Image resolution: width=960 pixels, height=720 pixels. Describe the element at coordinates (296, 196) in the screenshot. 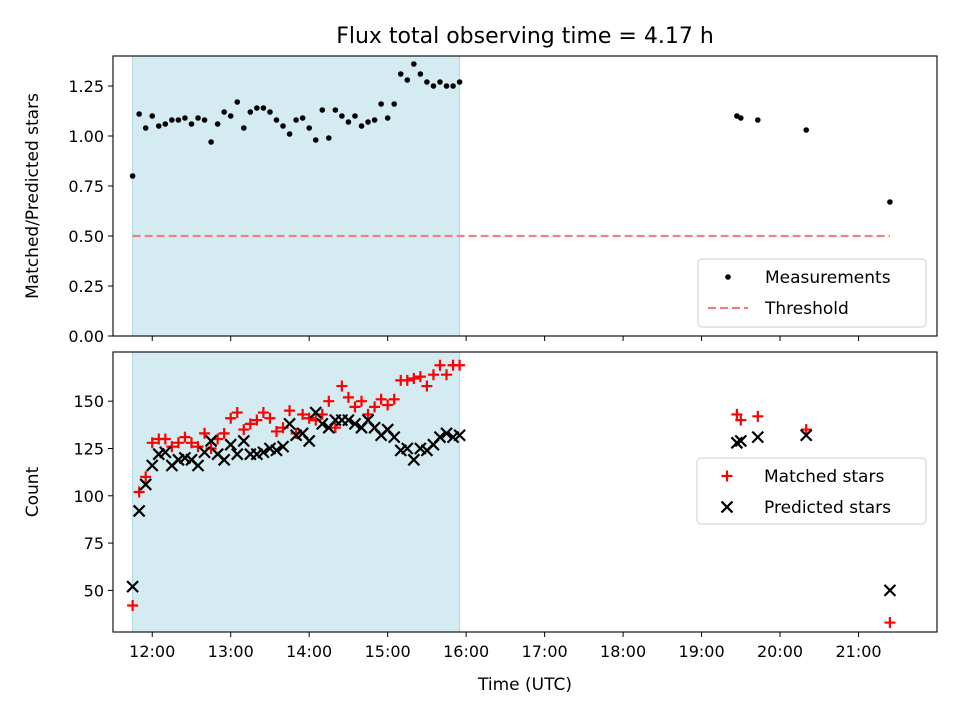

I see `observing-window-span` at that location.